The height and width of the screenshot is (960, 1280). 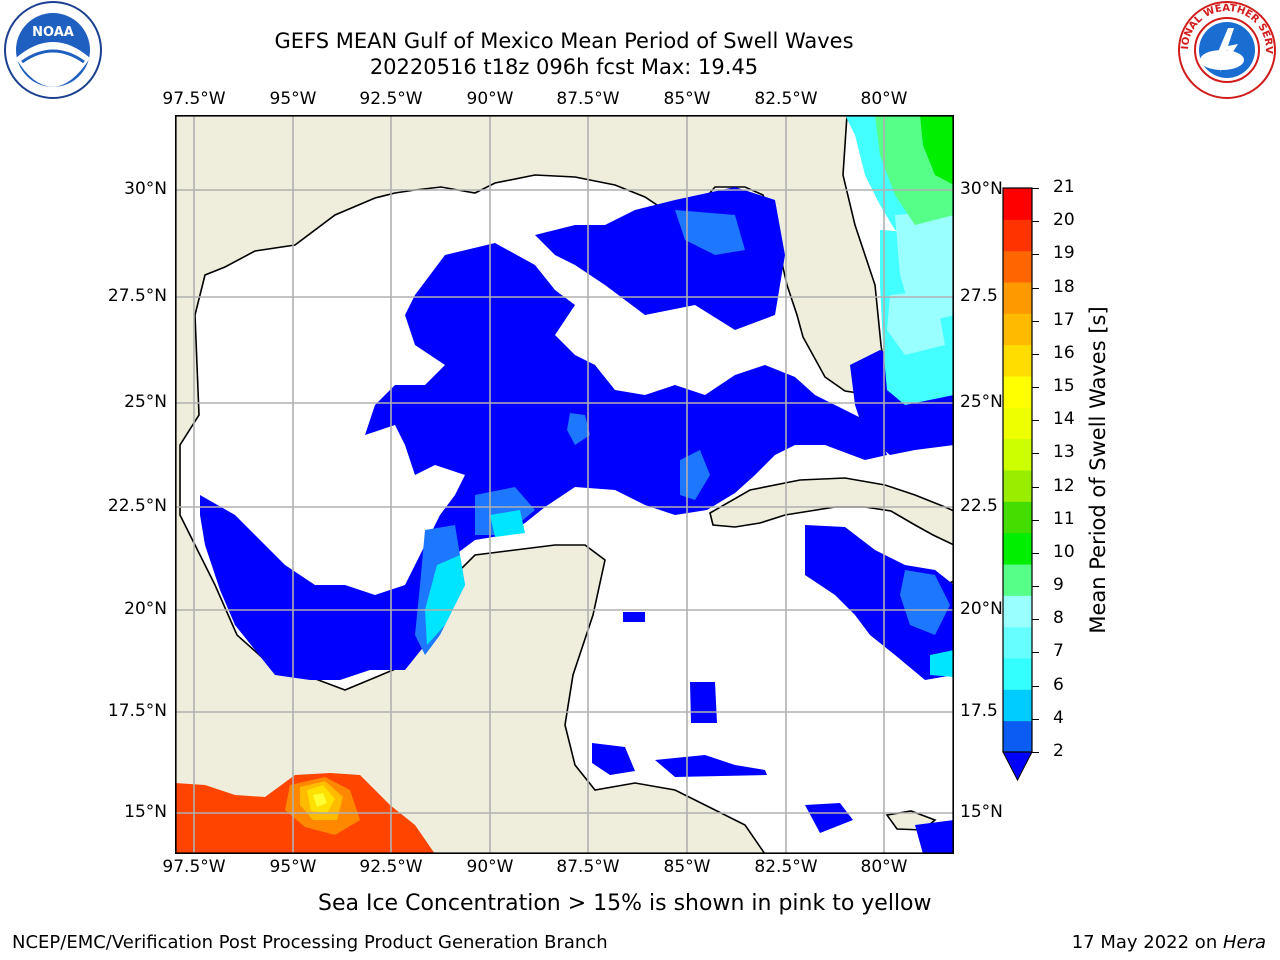 What do you see at coordinates (1058, 684) in the screenshot?
I see `colorbar-tick-label: 6` at bounding box center [1058, 684].